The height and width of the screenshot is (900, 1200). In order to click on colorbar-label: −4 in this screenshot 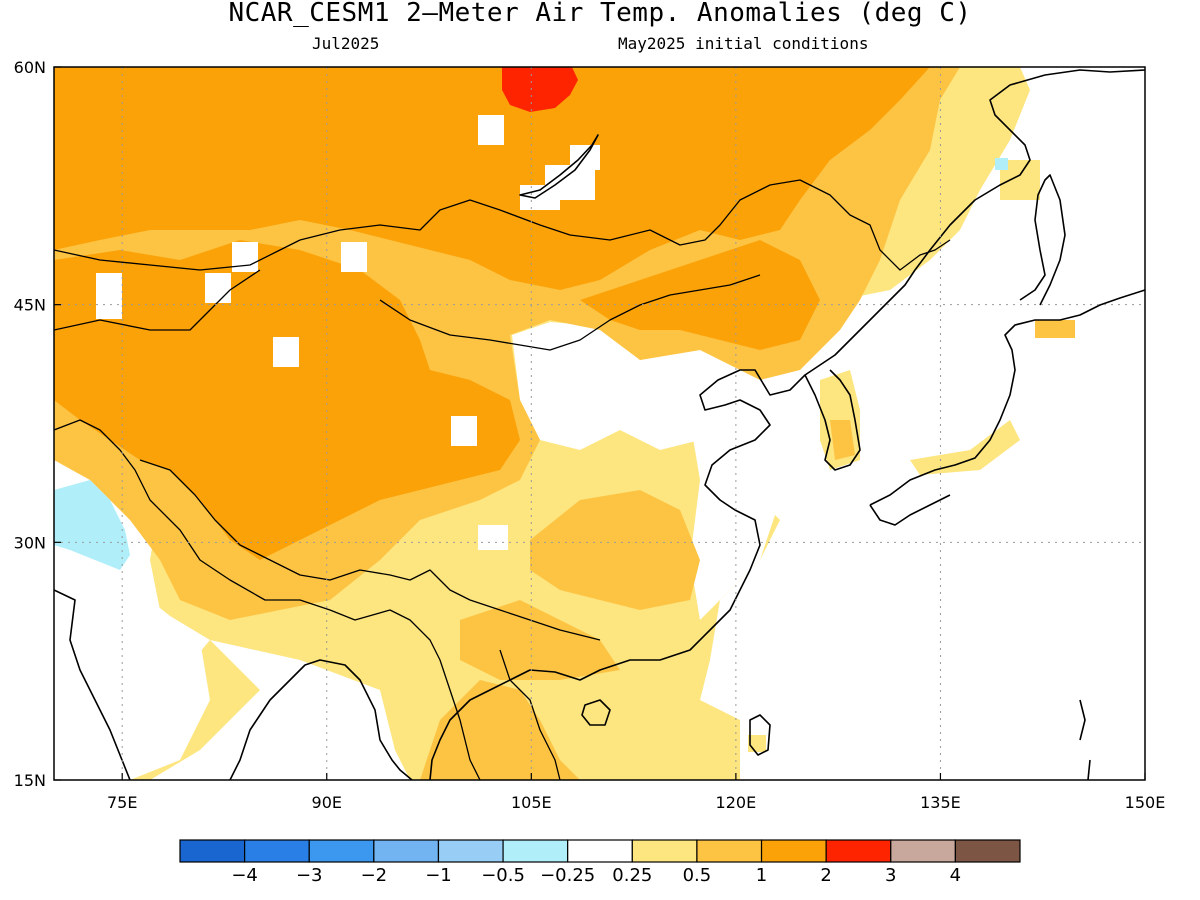, I will do `click(244, 875)`.